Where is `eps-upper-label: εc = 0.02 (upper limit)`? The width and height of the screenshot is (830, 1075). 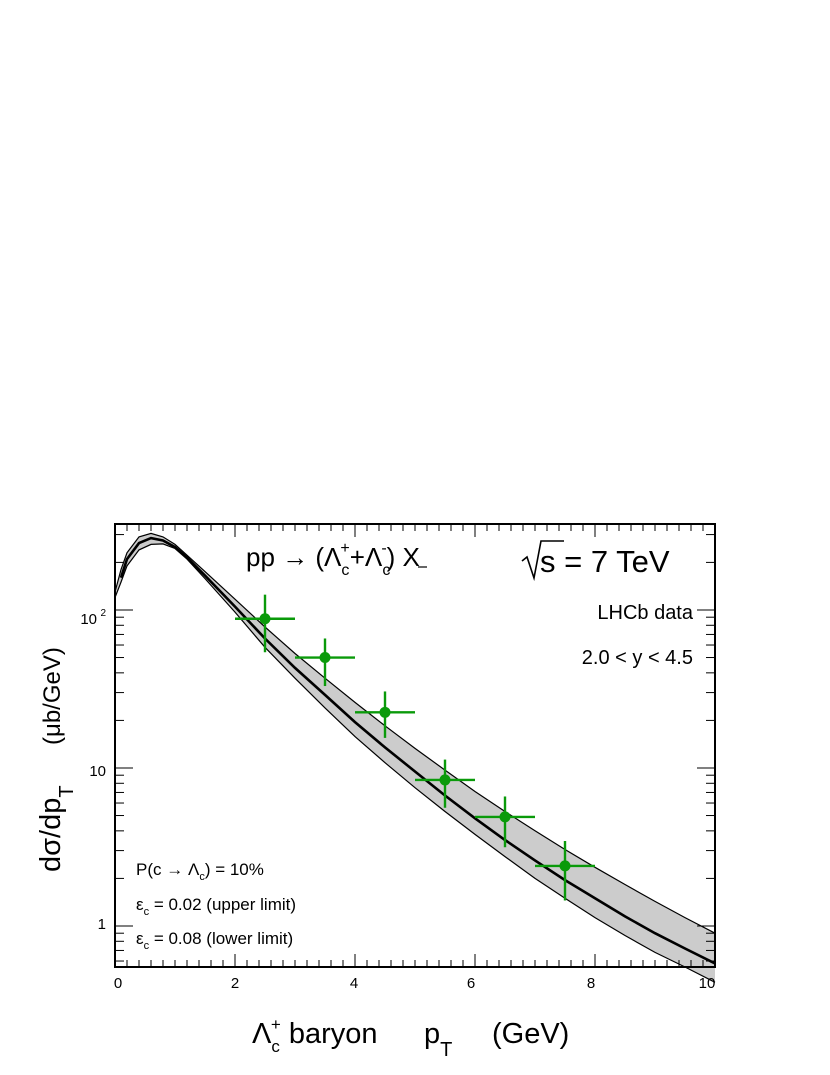
eps-upper-label: εc = 0.02 (upper limit) is located at coordinates (216, 906).